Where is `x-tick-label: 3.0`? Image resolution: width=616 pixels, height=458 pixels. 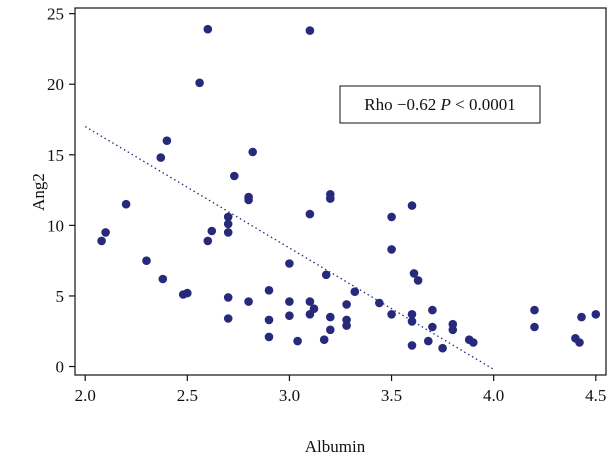
x-tick-label: 3.0 is located at coordinates (289, 395).